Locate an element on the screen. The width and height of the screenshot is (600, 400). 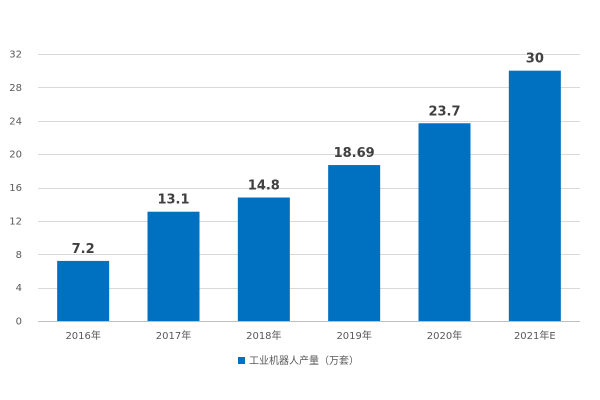
legend-label: 工业机器人产量（万套） is located at coordinates (304, 360).